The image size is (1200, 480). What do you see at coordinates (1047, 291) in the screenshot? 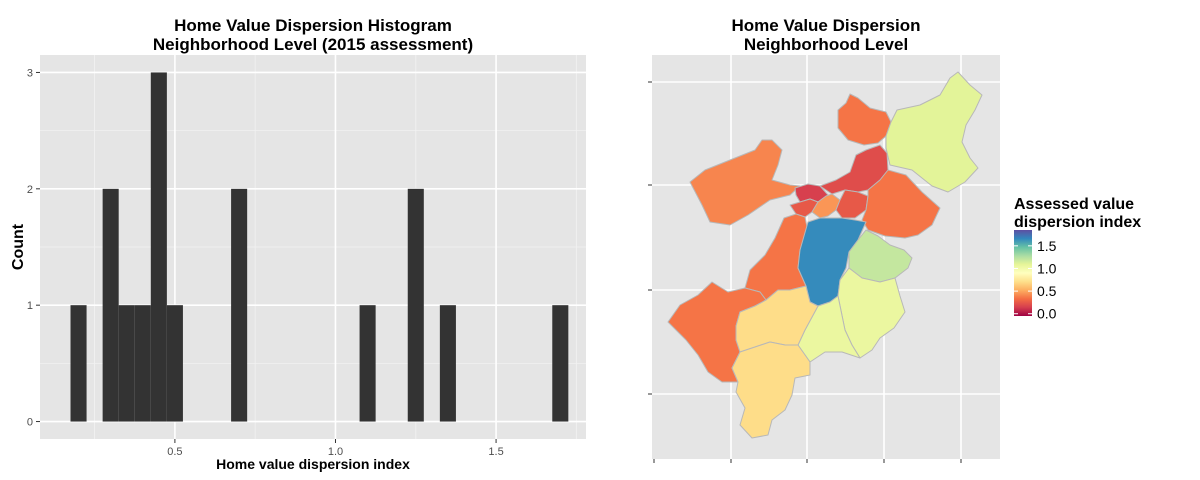
I see `legend-tick-label: 0.5` at bounding box center [1047, 291].